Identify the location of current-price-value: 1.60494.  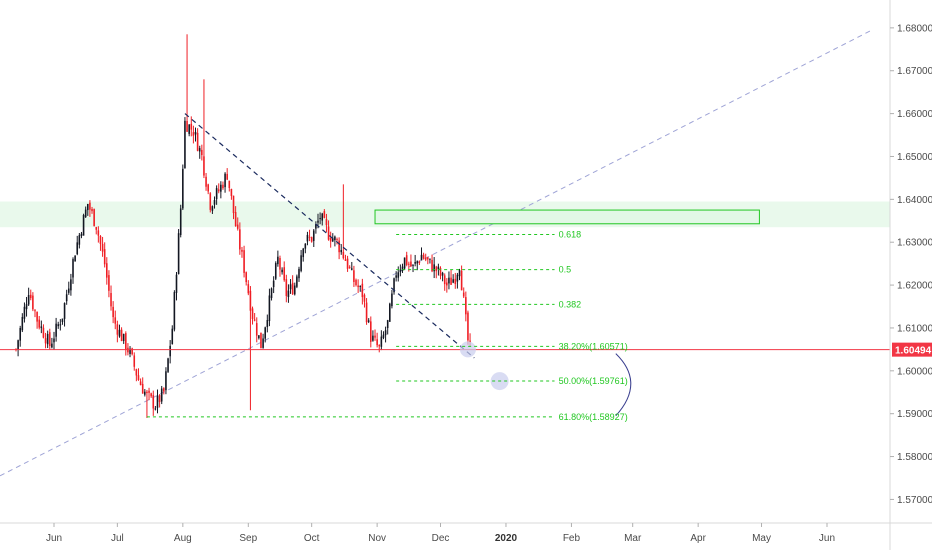
(913, 351).